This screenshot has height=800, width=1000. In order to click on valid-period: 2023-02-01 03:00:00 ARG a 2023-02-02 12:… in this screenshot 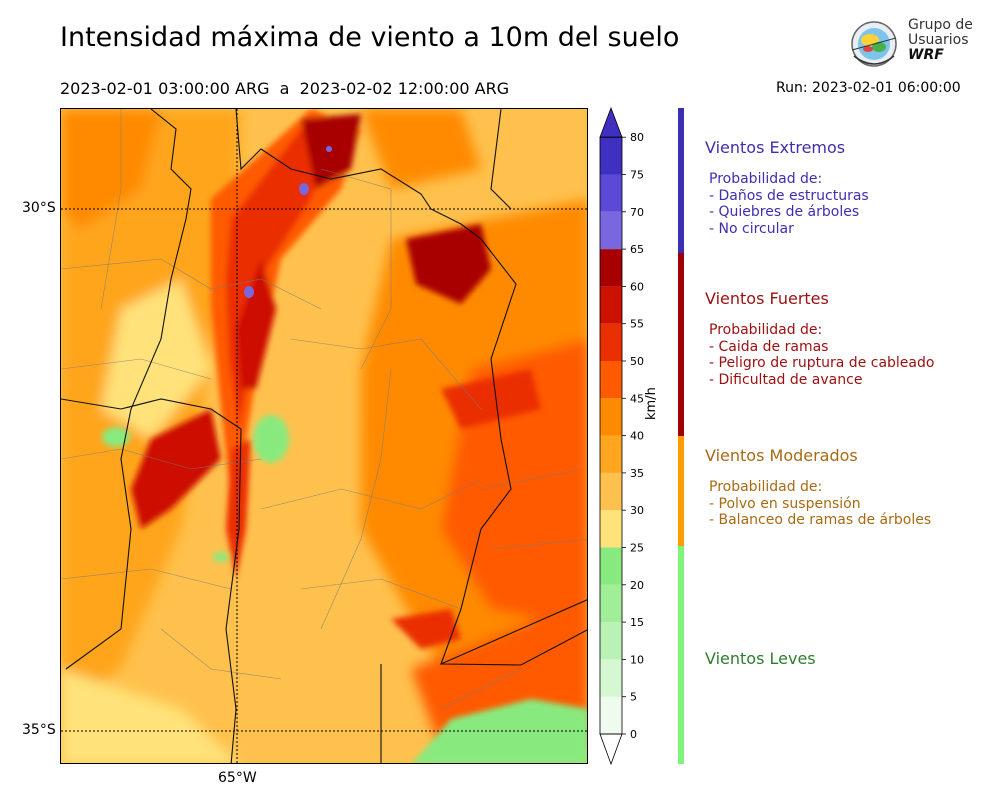, I will do `click(285, 88)`.